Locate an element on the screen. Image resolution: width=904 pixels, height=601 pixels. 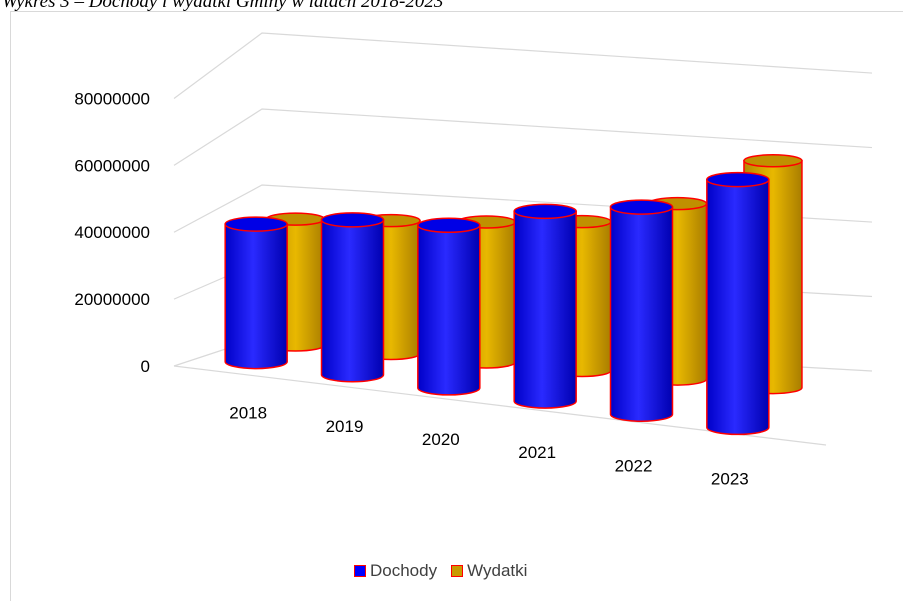
bar-dochody-2023 is located at coordinates (738, 303).